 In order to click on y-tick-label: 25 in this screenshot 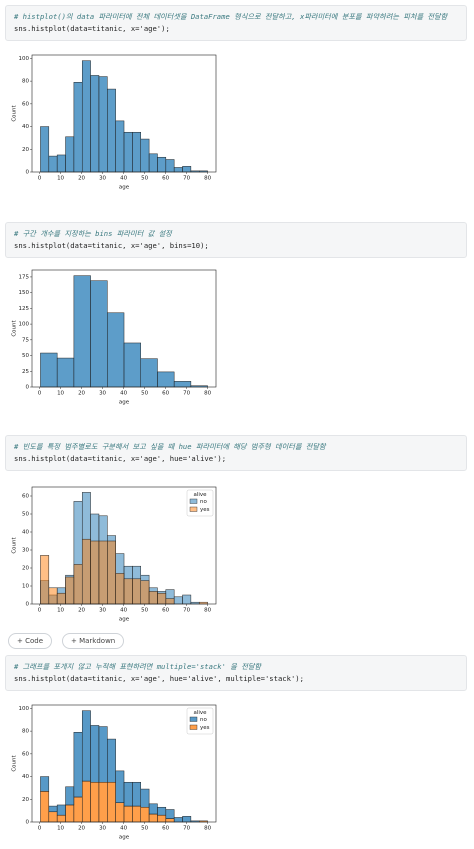, I will do `click(25, 372)`.